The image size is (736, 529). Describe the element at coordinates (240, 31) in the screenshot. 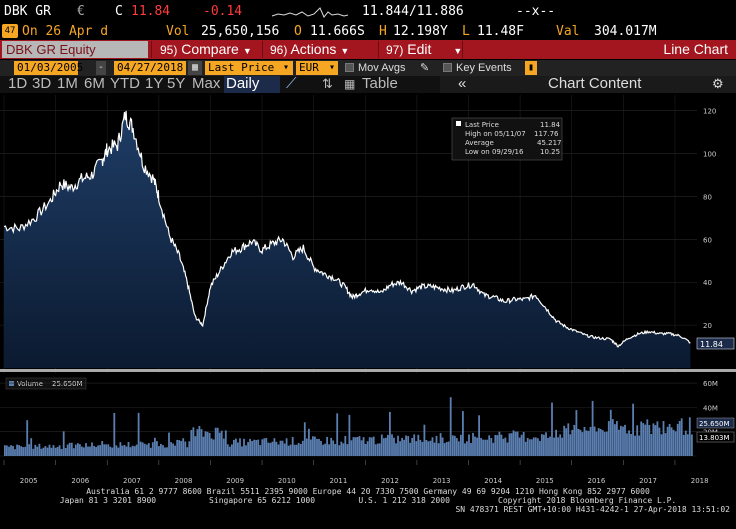

I see `vol-value: 25,650,156` at that location.